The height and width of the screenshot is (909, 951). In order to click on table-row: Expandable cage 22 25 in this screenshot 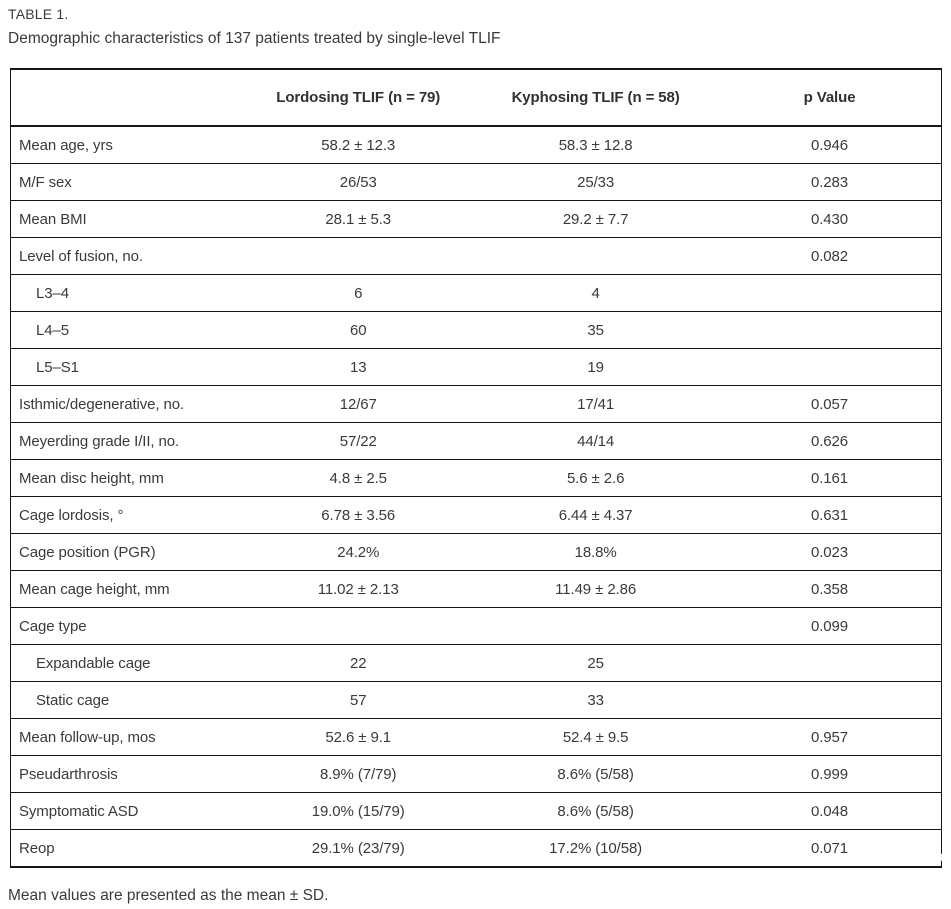, I will do `click(476, 663)`.